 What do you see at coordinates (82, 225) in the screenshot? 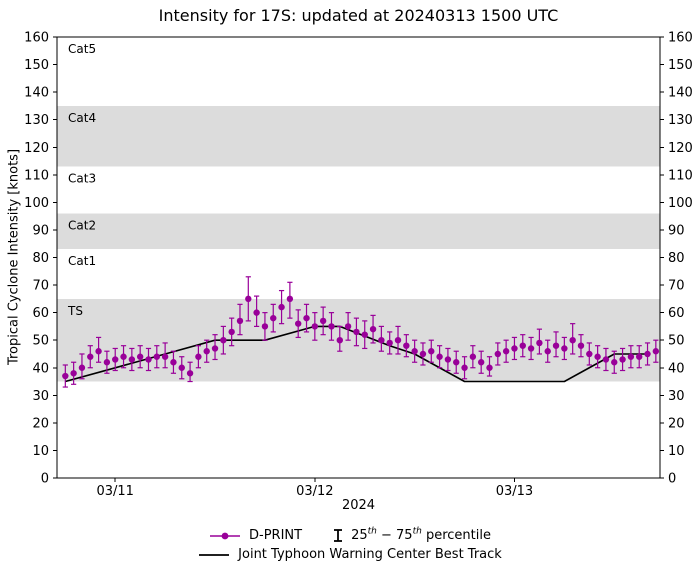
I see `svg-text: Cat2` at bounding box center [82, 225].